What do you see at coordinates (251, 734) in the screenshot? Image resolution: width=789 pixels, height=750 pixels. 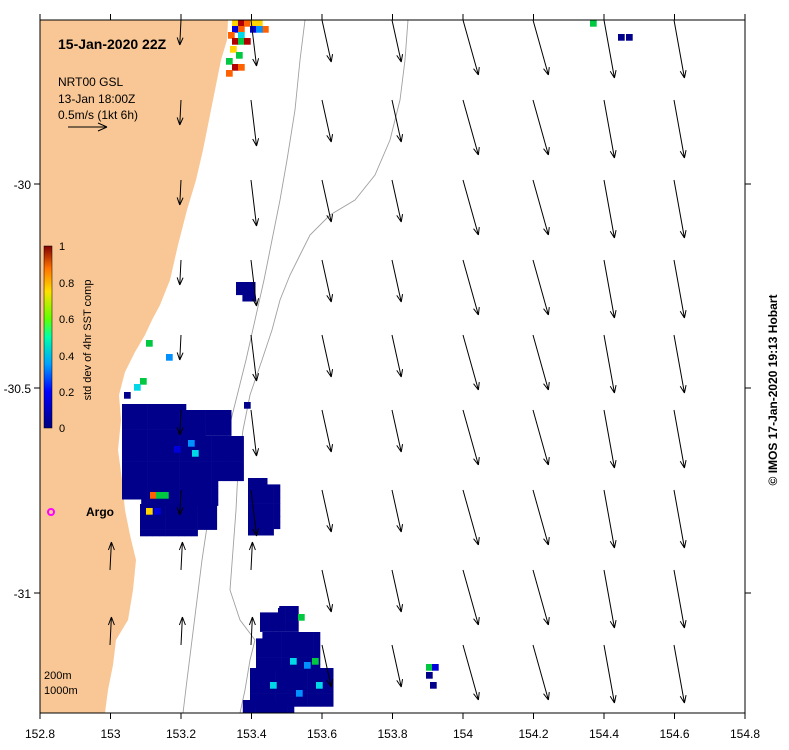 I see `x-tick-label: 153.4` at bounding box center [251, 734].